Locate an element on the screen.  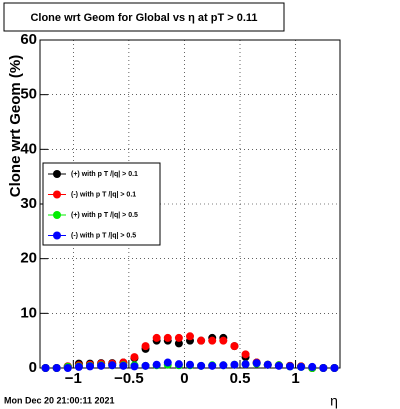
y-tick-label: 60 is located at coordinates (28, 39).